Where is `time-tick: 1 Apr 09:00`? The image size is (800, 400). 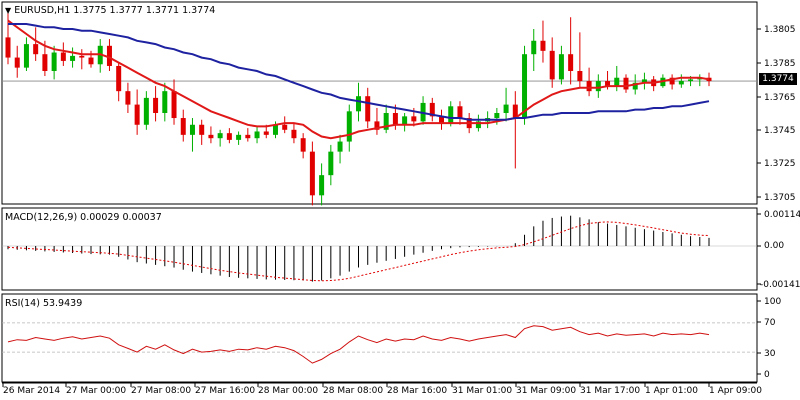 time-tick: 1 Apr 09:00 is located at coordinates (735, 391).